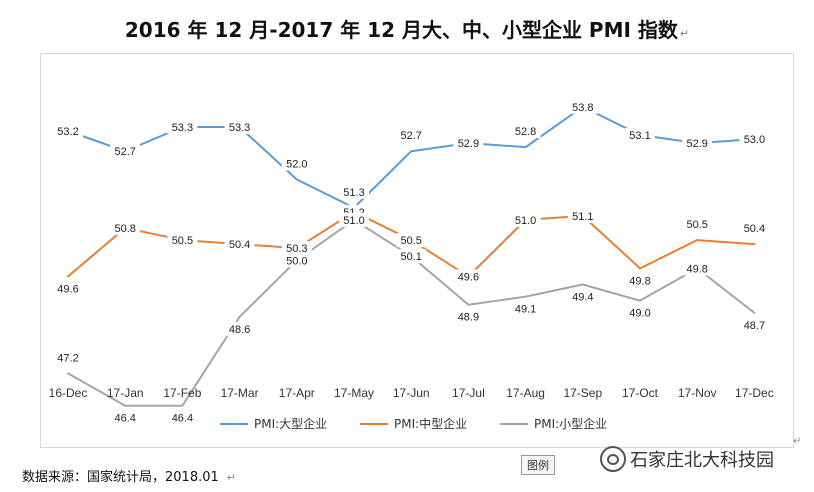 This screenshot has height=492, width=814. What do you see at coordinates (613, 459) in the screenshot?
I see `wechat-icon` at bounding box center [613, 459].